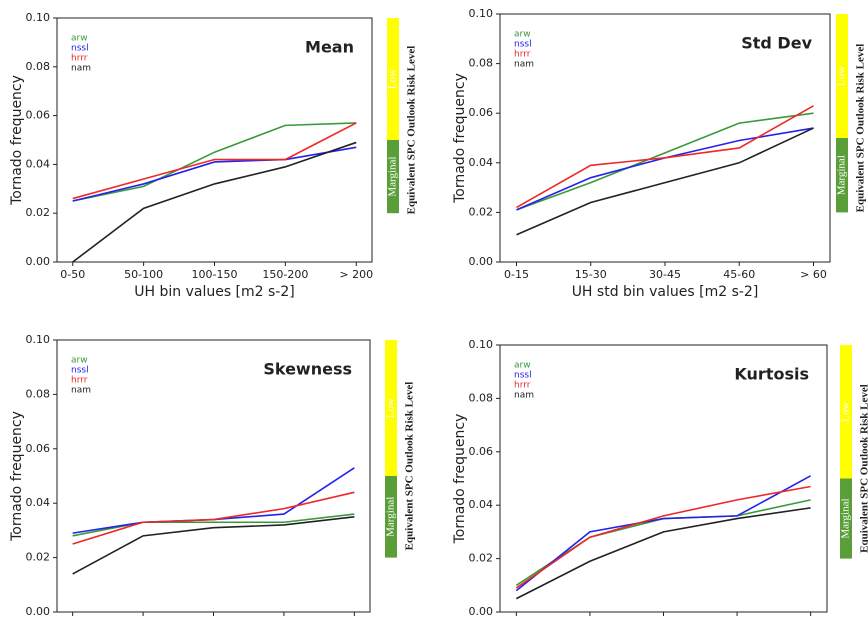  What do you see at coordinates (739, 274) in the screenshot?
I see `x-tick-label: 45-60` at bounding box center [739, 274].